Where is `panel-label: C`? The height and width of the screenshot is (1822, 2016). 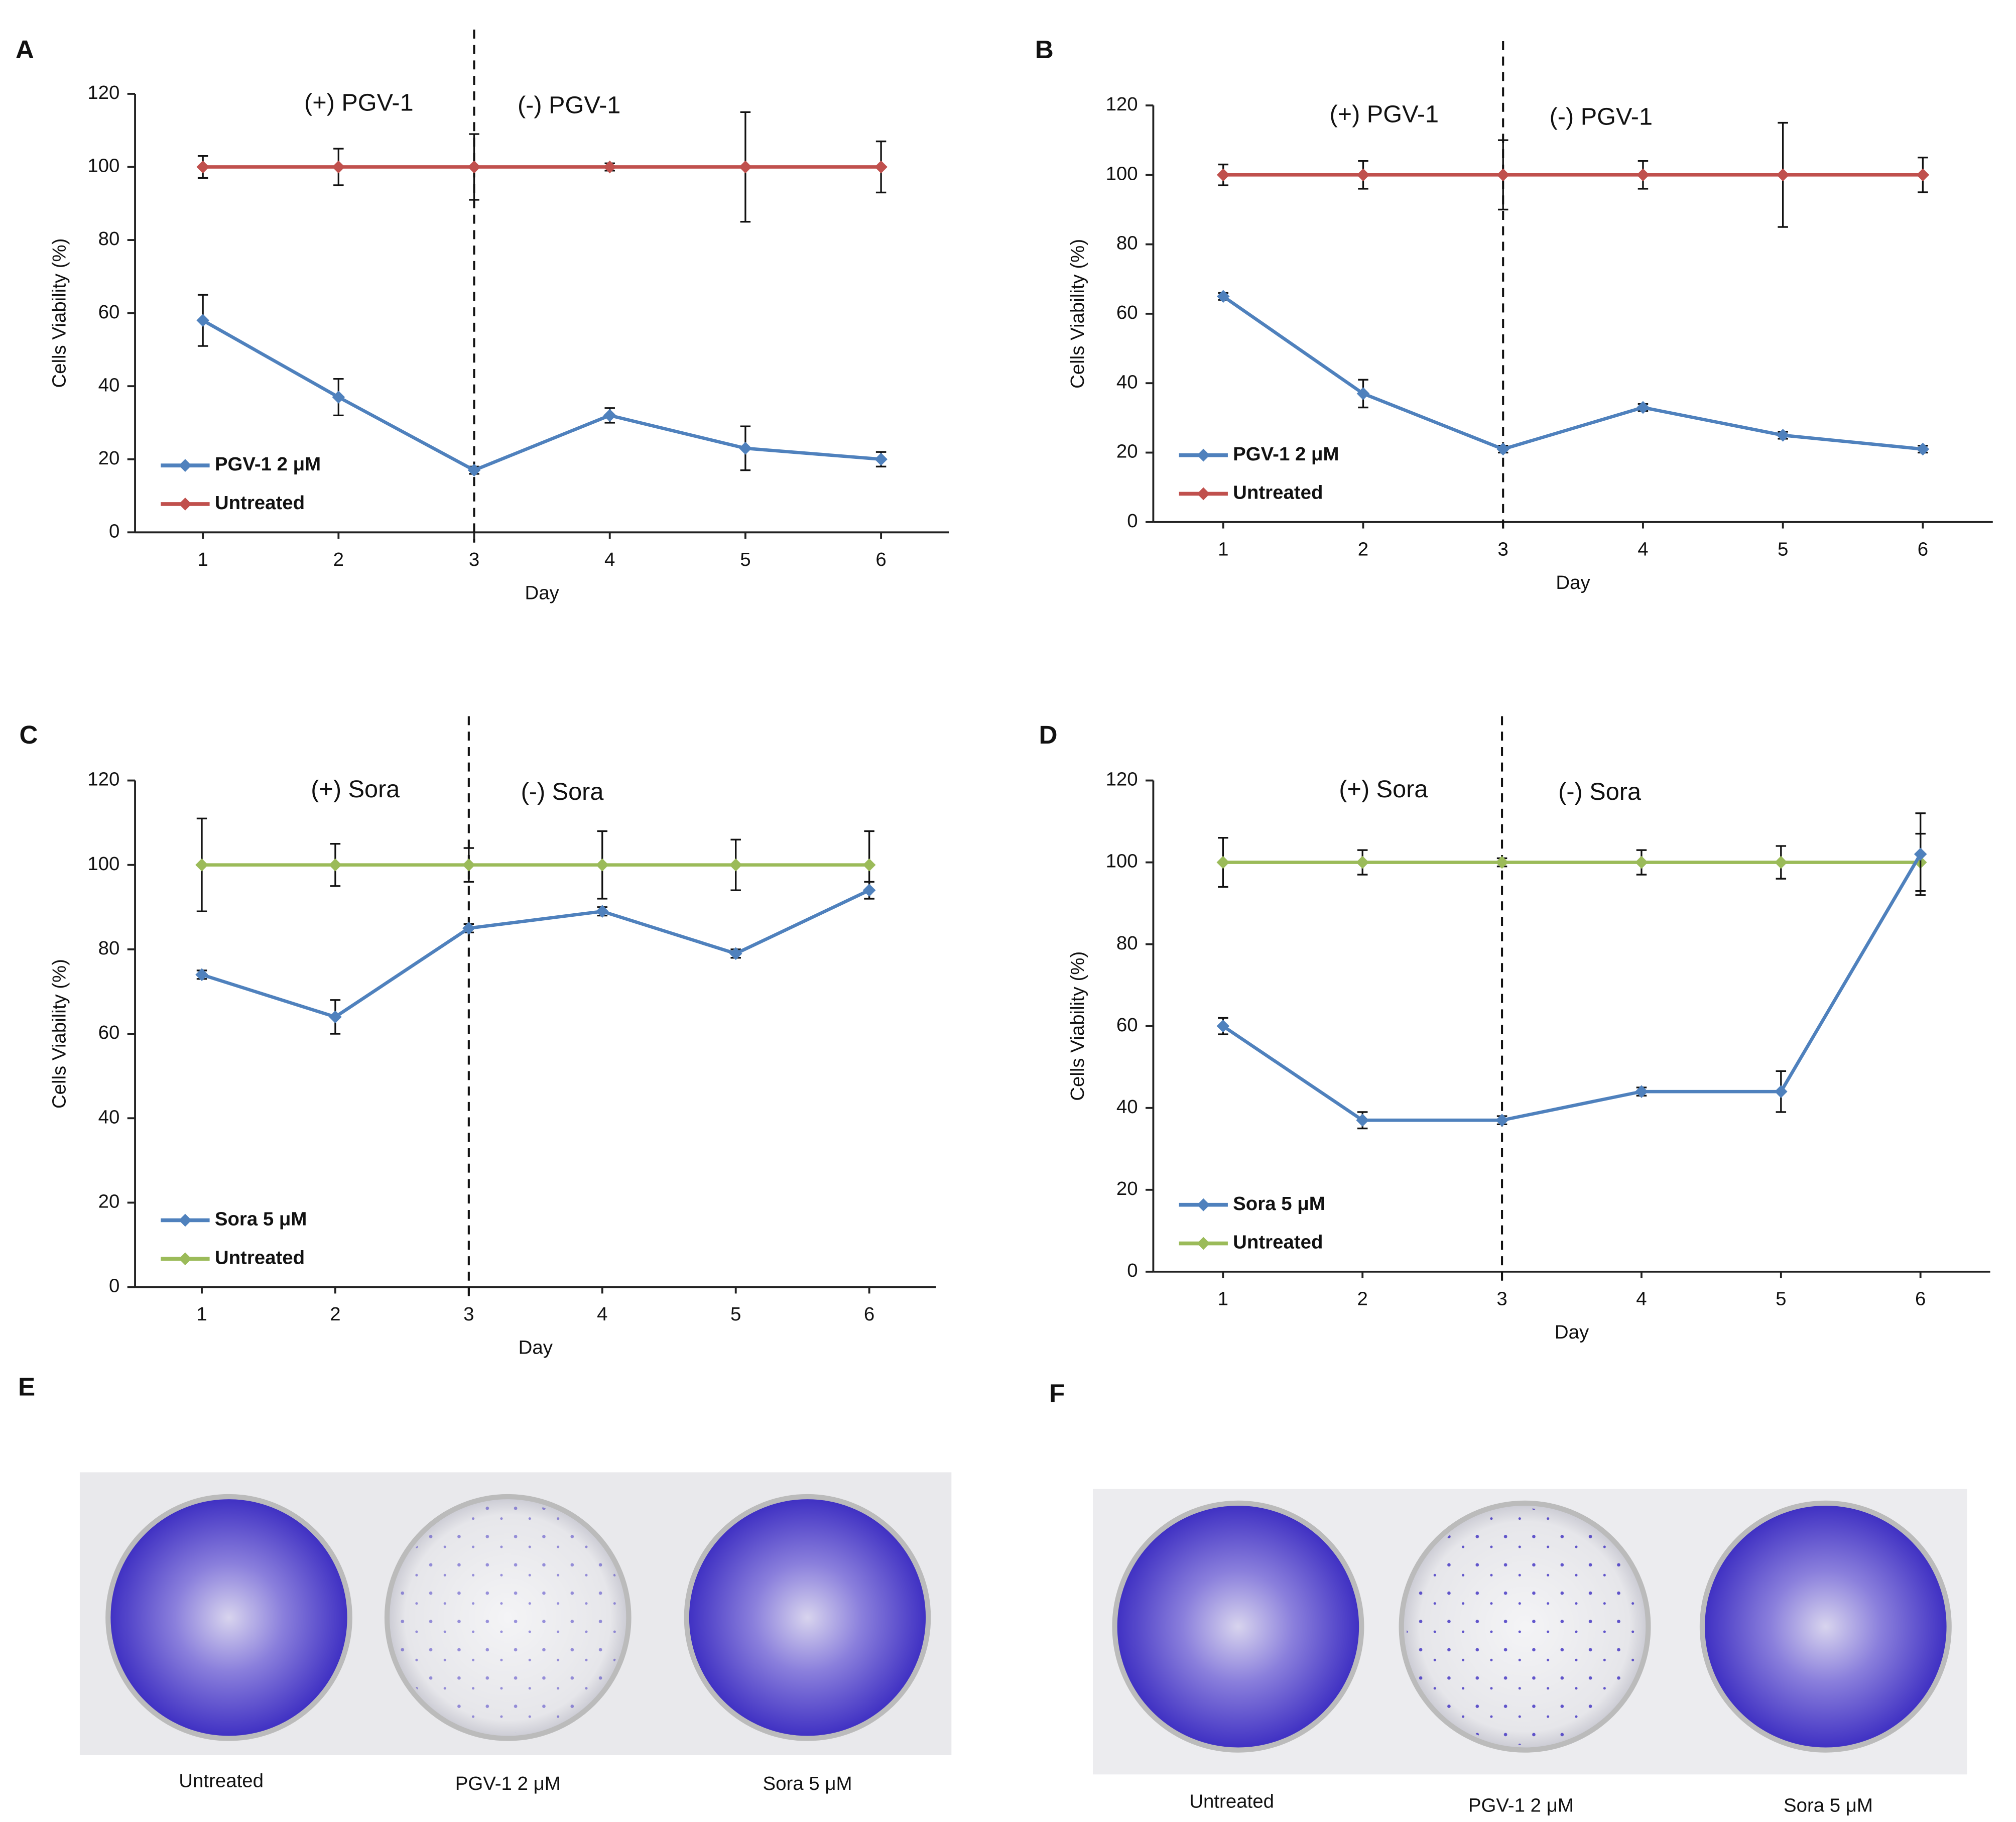 panel-label: C is located at coordinates (29, 734).